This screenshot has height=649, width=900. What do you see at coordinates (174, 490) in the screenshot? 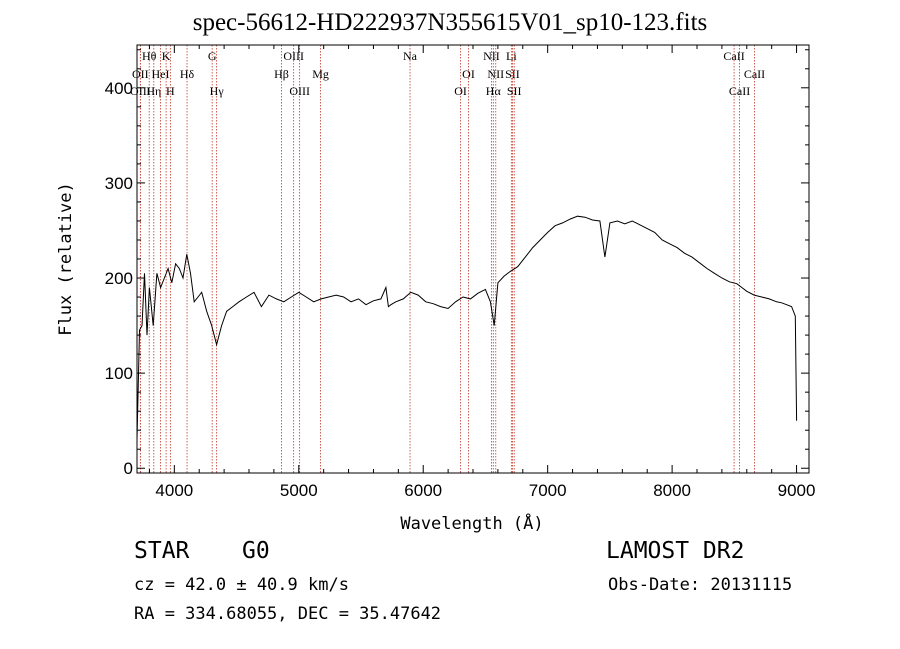
I see `x-tick-label: 4000` at bounding box center [174, 490].